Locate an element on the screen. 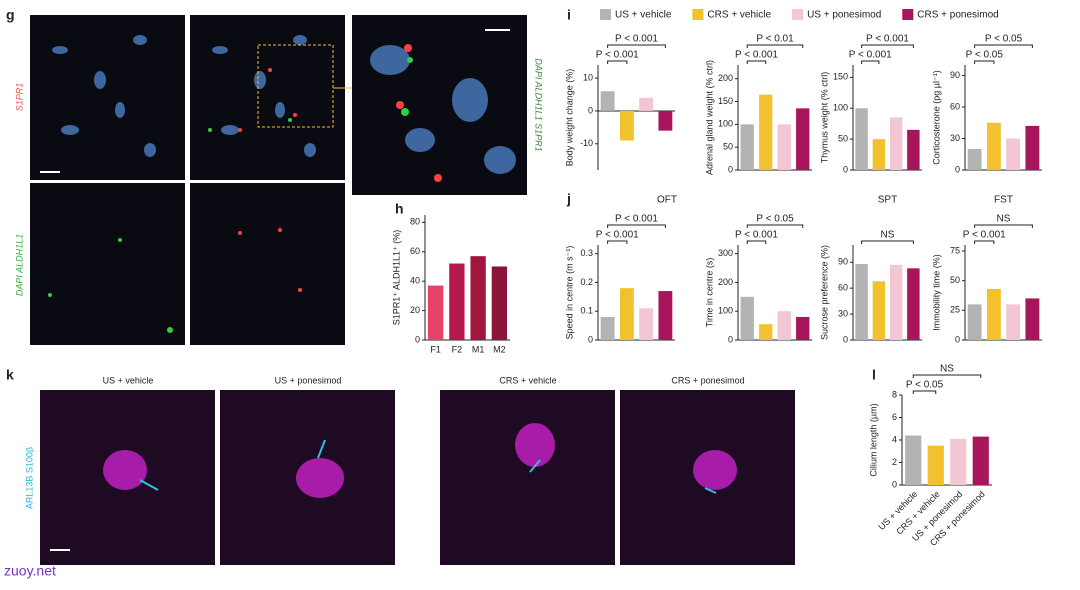 The height and width of the screenshot is (590, 1080). y-tick-label: 2 is located at coordinates (894, 462).